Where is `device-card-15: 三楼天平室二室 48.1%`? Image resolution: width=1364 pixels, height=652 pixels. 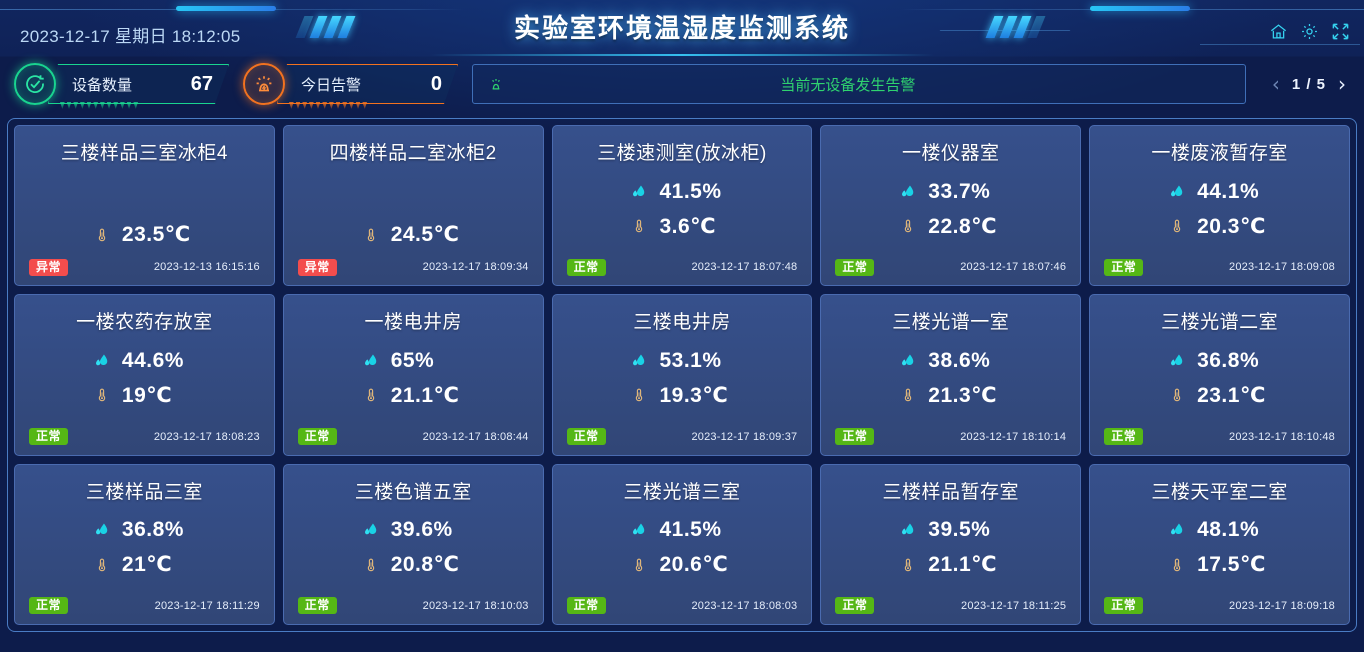
device-card-15: 三楼天平室二室 48.1% is located at coordinates (1219, 544).